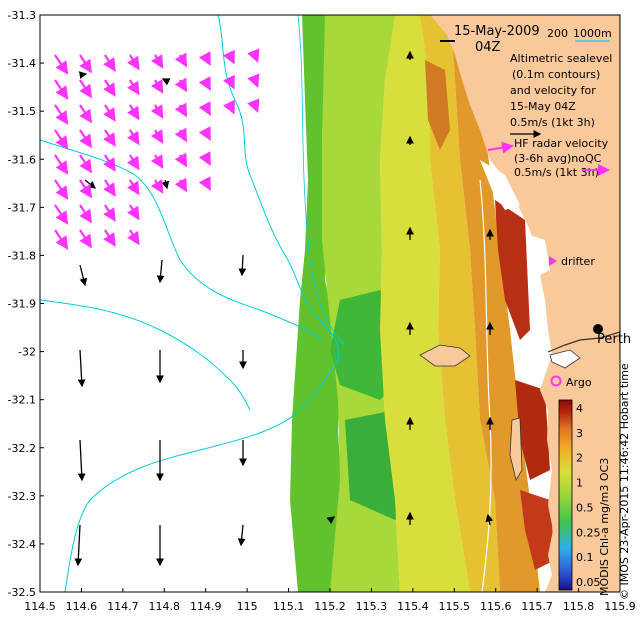 This screenshot has height=634, width=640. What do you see at coordinates (22, 159) in the screenshot?
I see `y-tick-label: -31.6` at bounding box center [22, 159].